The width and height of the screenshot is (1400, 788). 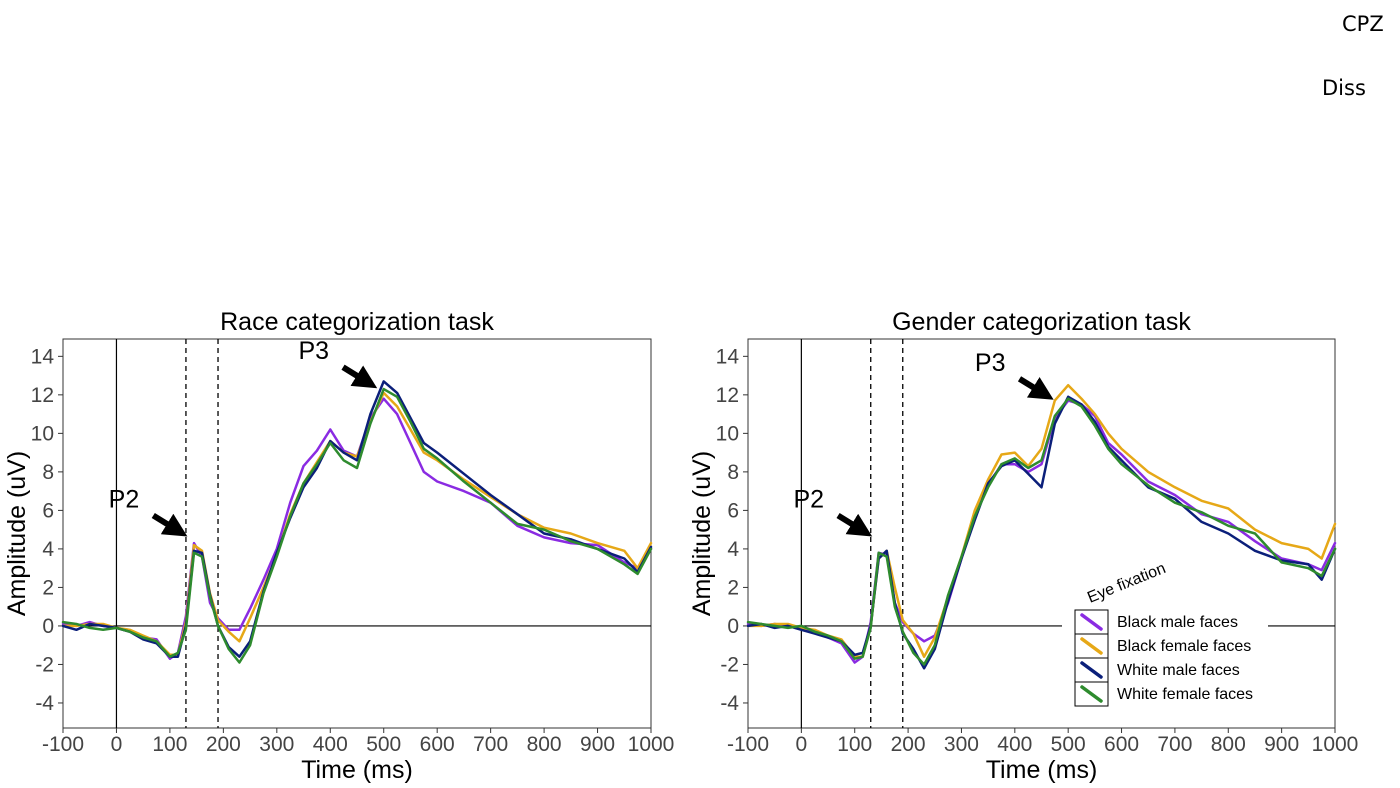 I want to click on corner-label-diss: Diss, so click(x=1344, y=88).